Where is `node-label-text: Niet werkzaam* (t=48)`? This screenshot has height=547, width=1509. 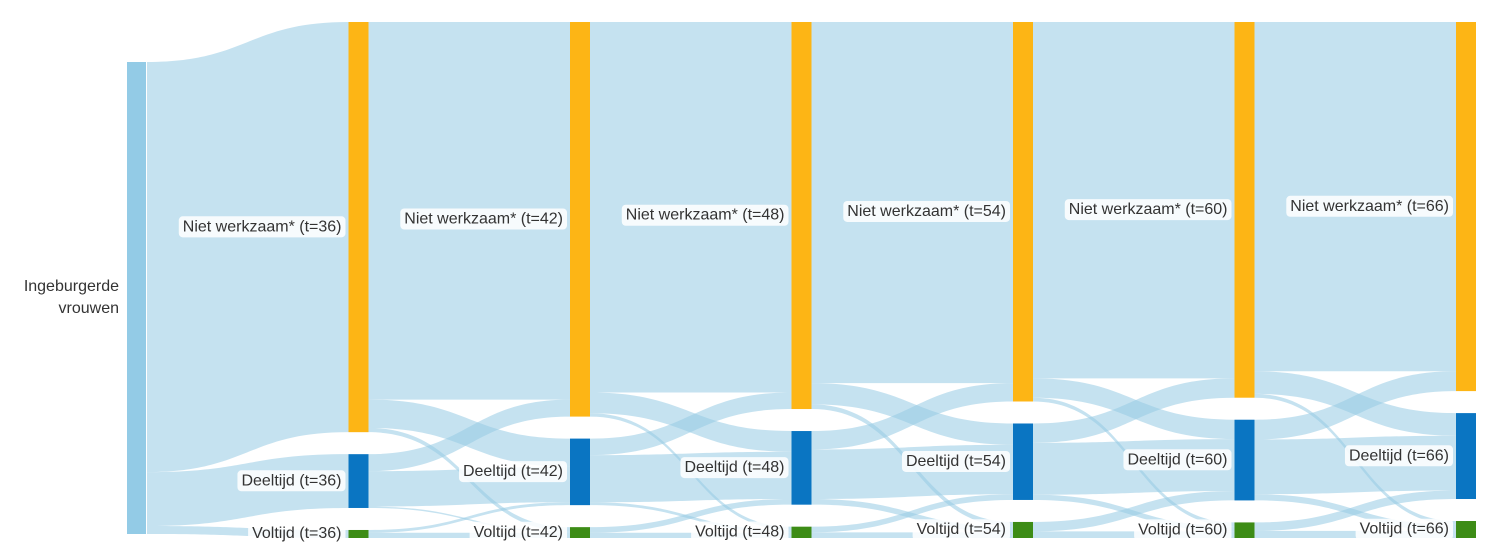 node-label-text: Niet werkzaam* (t=48) is located at coordinates (705, 215).